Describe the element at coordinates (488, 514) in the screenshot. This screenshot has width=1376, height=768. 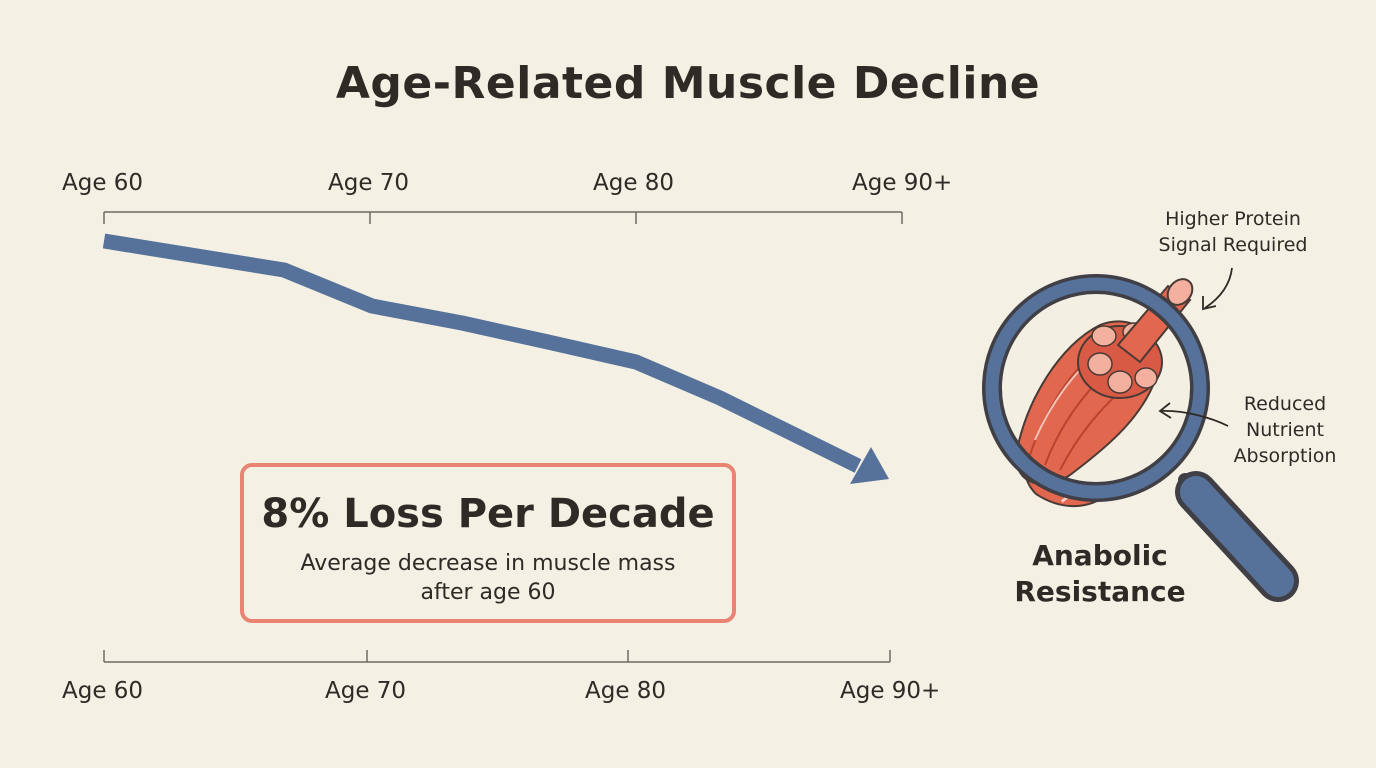
I see `callout-headline: 8% Loss Per Decade` at that location.